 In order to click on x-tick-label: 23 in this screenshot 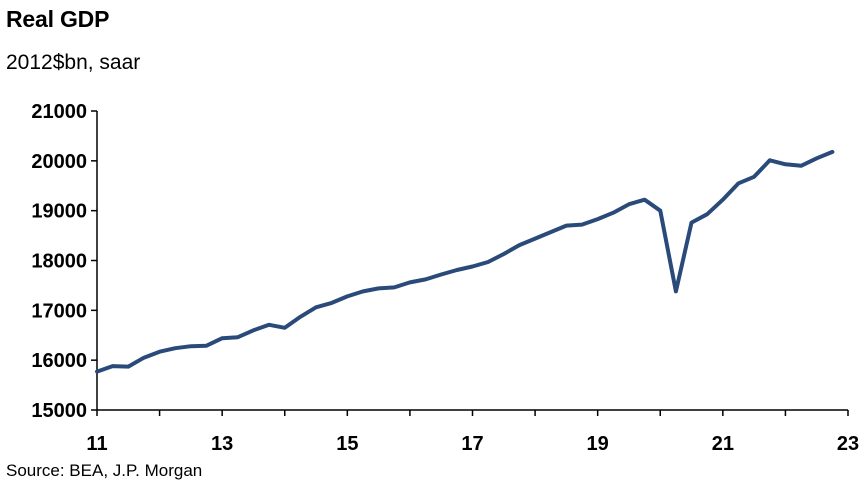, I will do `click(848, 444)`.